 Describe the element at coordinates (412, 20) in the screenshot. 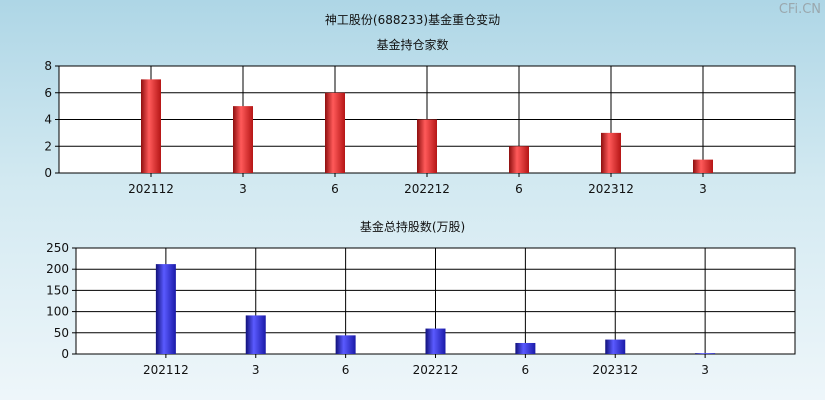

I see `page-title: 神工股份(688233)基金重仓变动` at that location.